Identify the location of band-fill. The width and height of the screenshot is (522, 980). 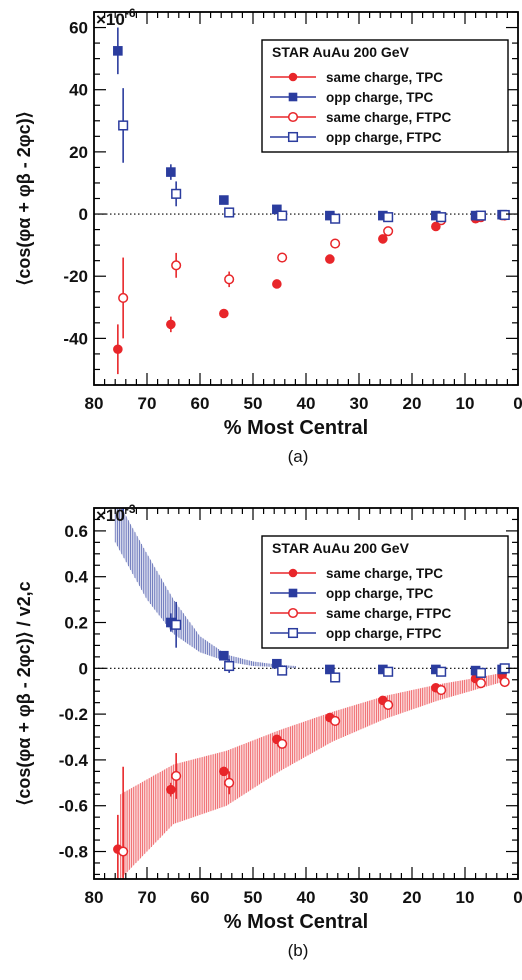
(205, 588).